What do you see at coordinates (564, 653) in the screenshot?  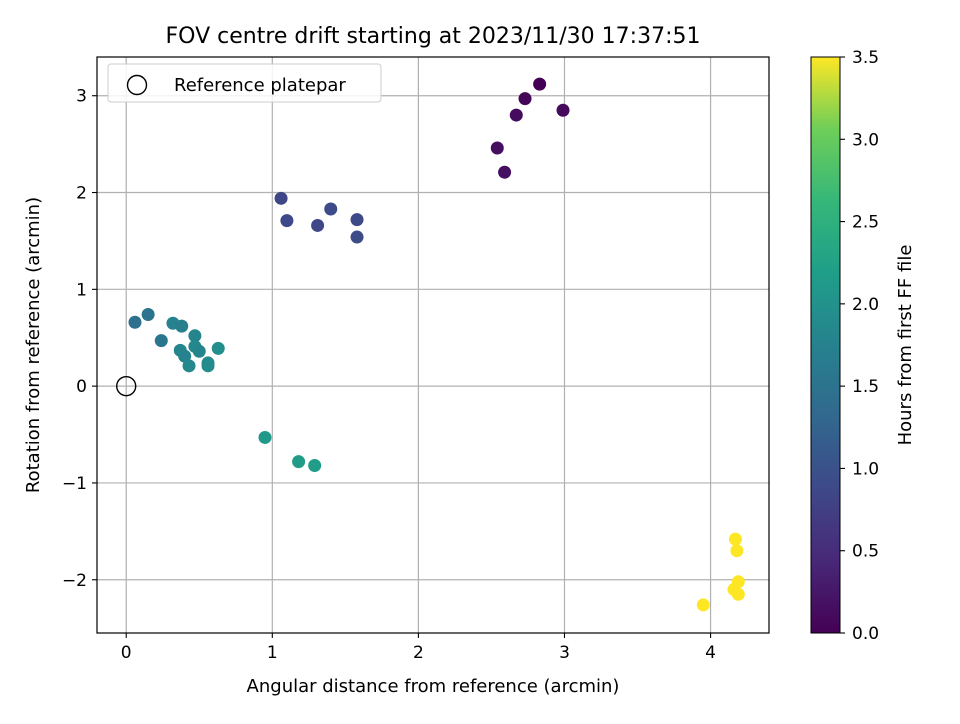 I see `x-tick-label: 3` at bounding box center [564, 653].